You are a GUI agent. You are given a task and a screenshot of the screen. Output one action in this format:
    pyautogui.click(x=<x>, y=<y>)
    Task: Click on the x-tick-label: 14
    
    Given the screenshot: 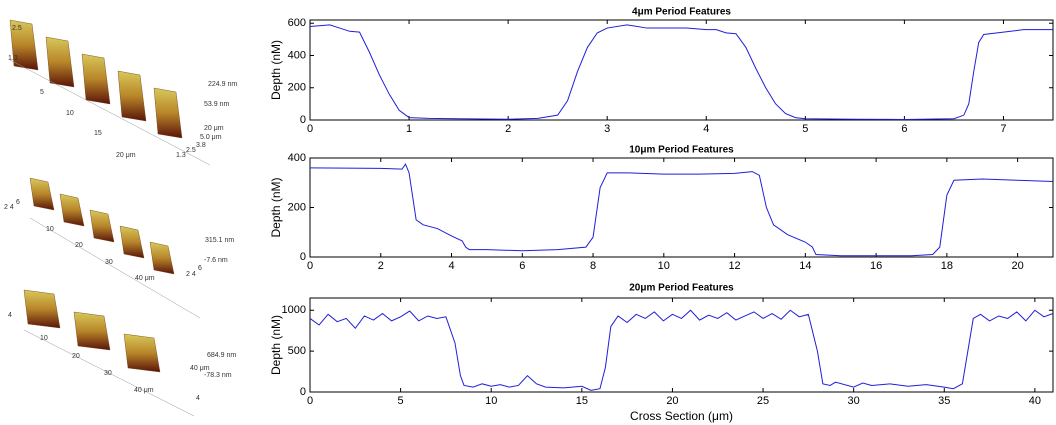 What is the action you would take?
    pyautogui.click(x=805, y=266)
    